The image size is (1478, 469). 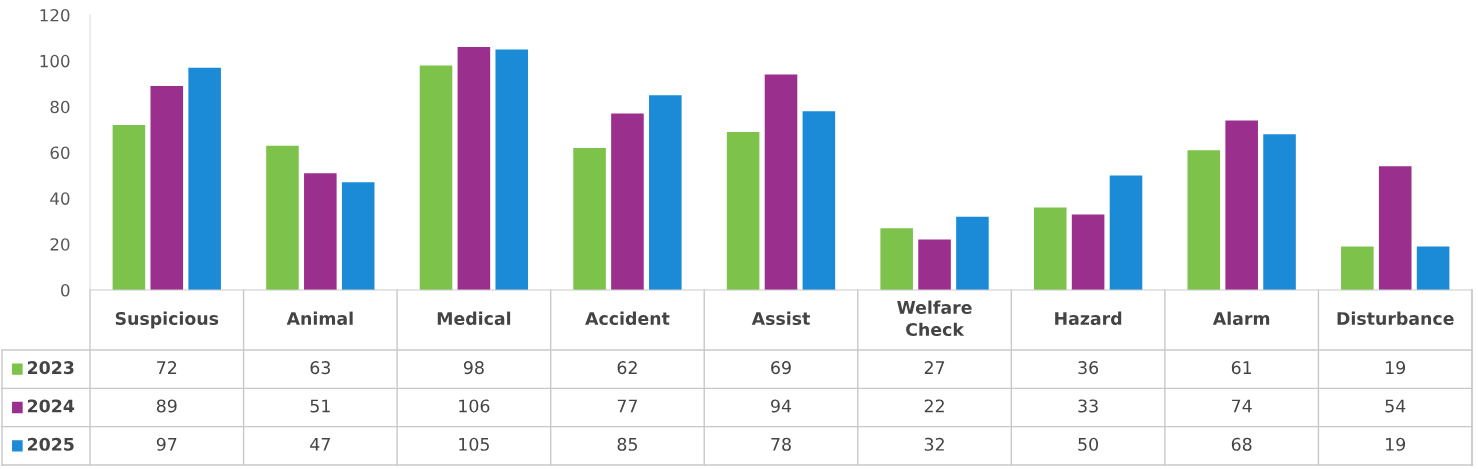 I want to click on data-label: 68, so click(x=1241, y=444).